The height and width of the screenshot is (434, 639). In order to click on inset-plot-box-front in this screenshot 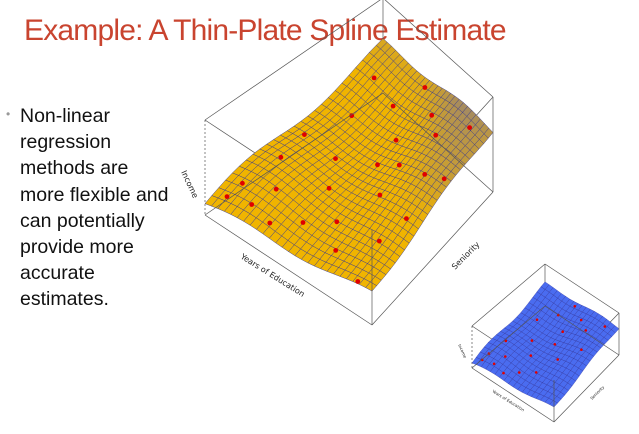, I will do `click(545, 364)`.